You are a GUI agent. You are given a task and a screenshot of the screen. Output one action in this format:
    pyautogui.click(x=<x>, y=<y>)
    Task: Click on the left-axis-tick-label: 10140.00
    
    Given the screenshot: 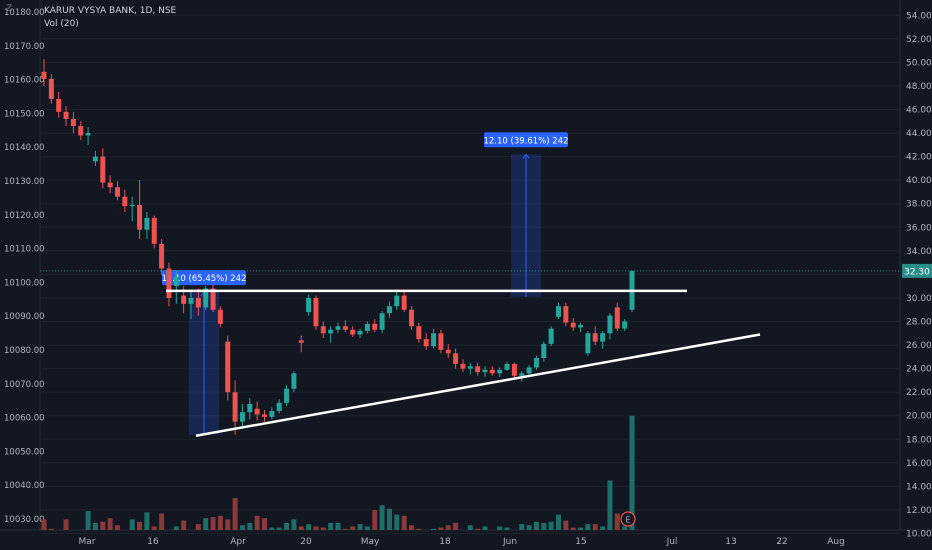 What is the action you would take?
    pyautogui.click(x=24, y=148)
    